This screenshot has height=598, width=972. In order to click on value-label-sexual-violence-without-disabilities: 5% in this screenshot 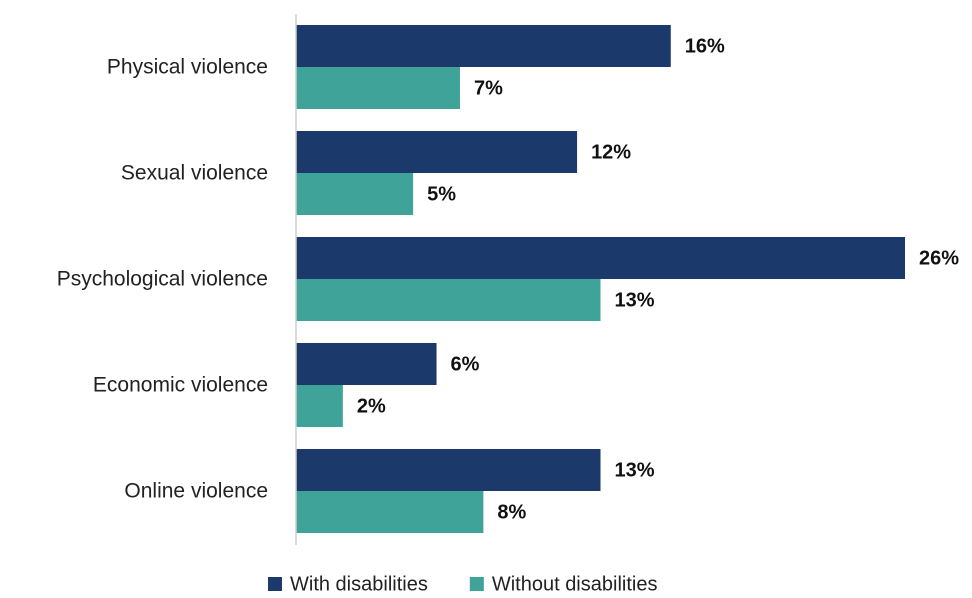, I will do `click(441, 194)`.